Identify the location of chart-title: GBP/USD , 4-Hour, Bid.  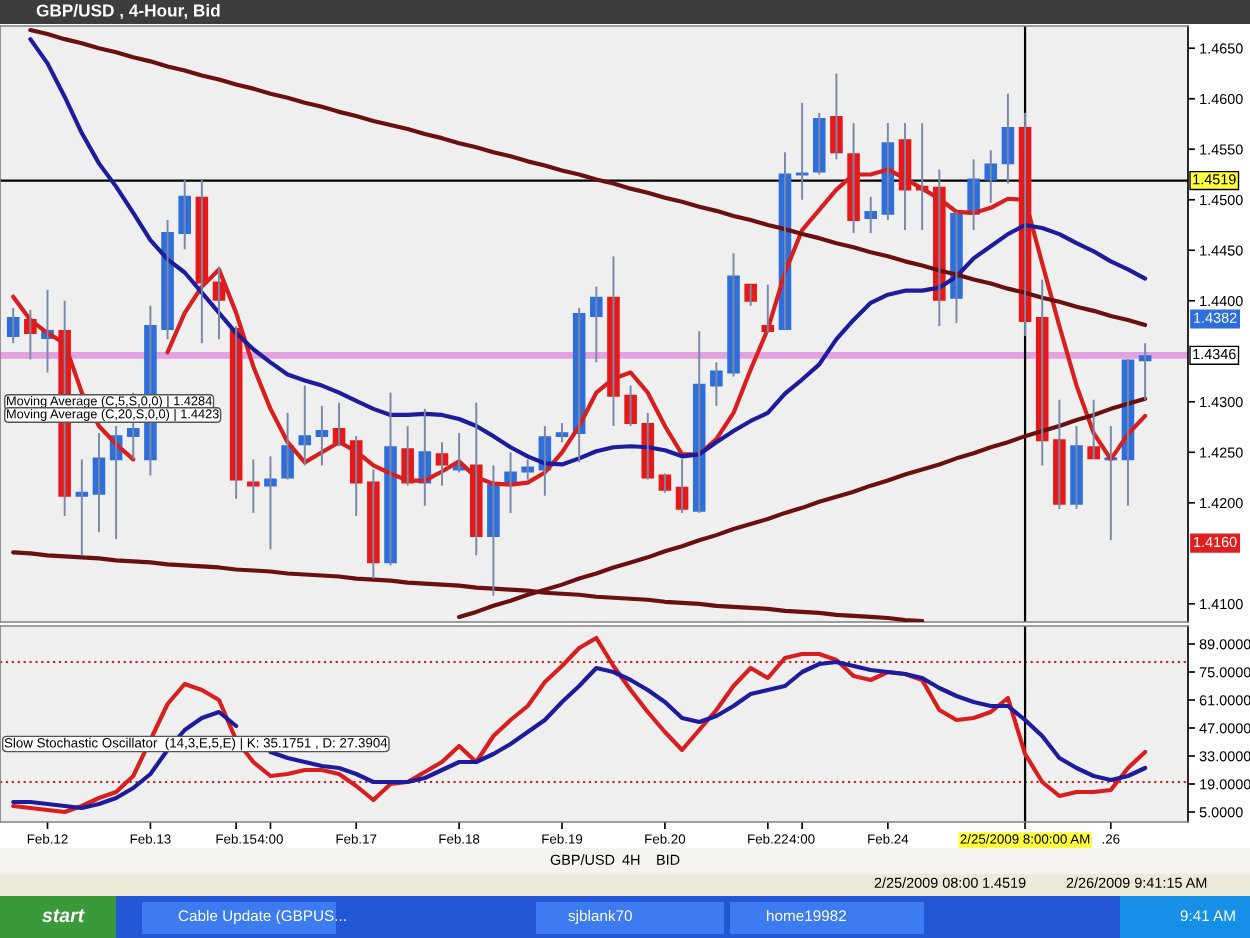
(128, 11).